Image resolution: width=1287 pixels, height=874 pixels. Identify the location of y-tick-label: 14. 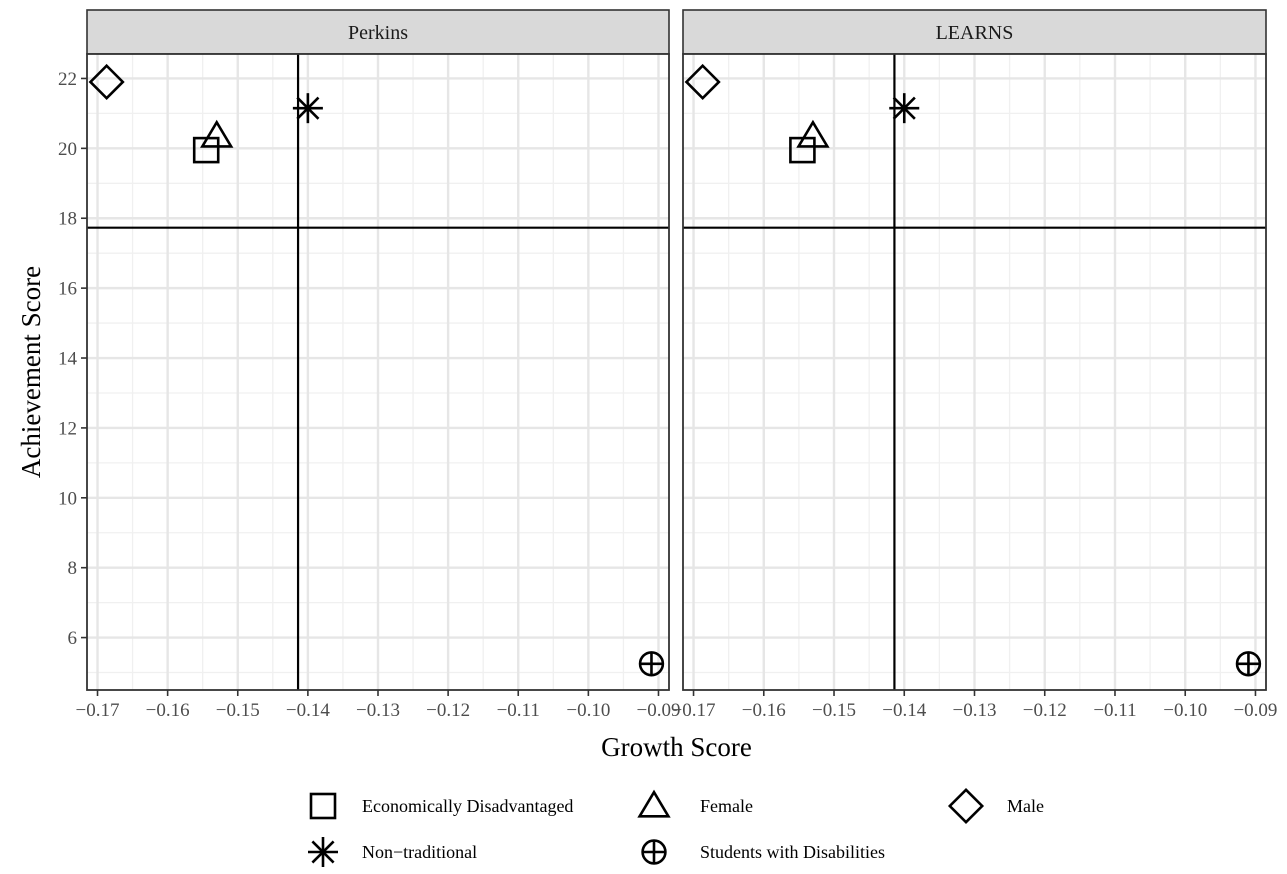
(68, 359).